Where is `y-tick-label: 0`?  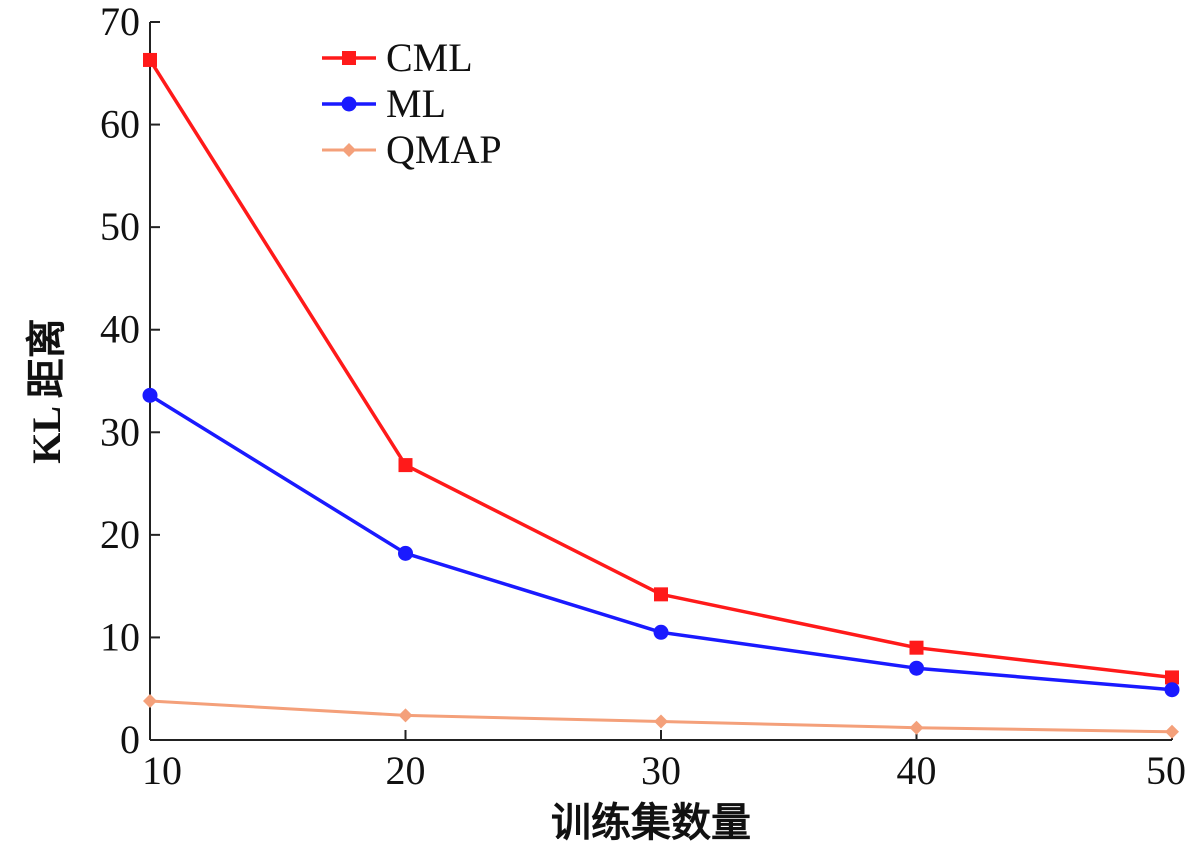
y-tick-label: 0 is located at coordinates (130, 739).